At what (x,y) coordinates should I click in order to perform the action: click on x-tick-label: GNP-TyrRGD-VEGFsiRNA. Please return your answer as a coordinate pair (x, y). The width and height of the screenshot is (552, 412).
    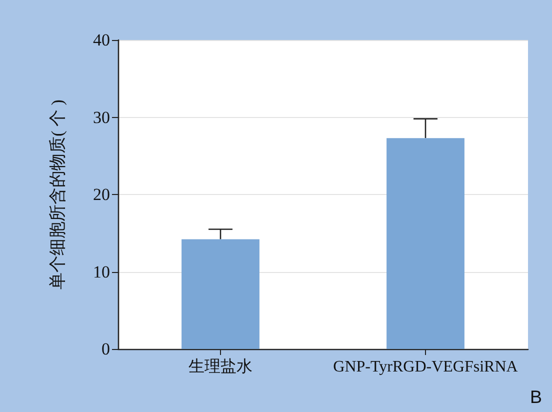
    Looking at the image, I should click on (425, 367).